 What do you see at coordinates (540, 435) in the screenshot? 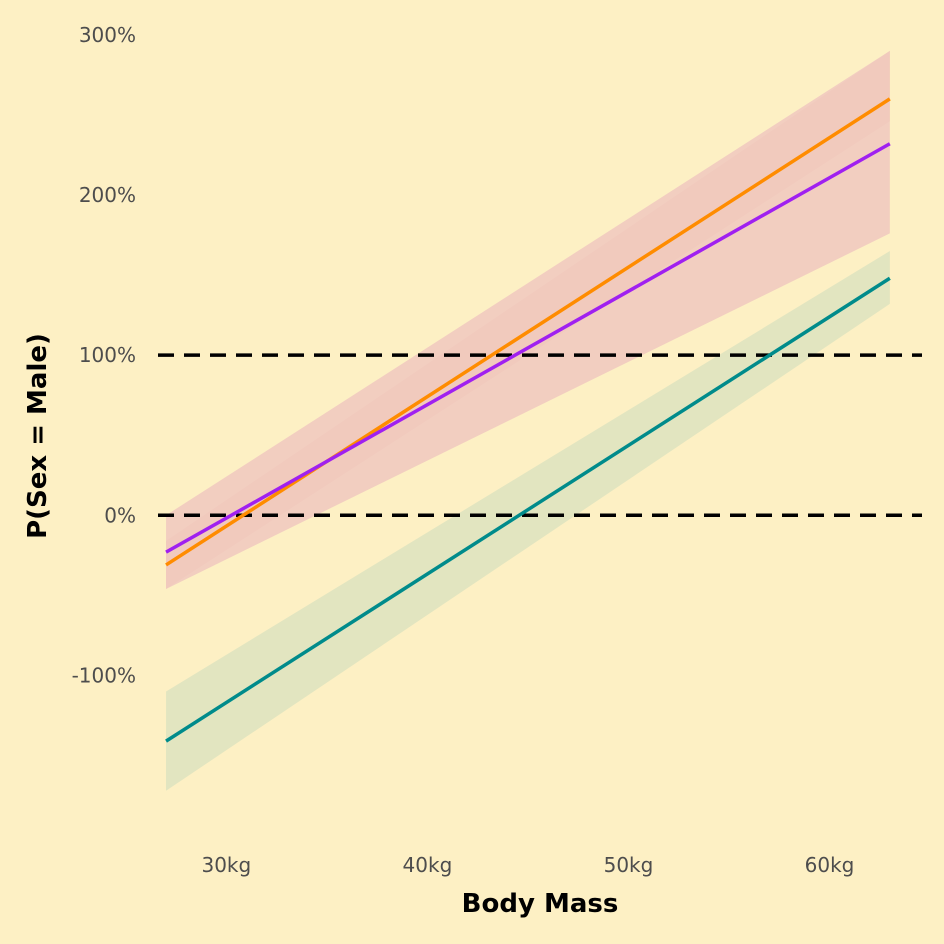
I see `reference-lines` at bounding box center [540, 435].